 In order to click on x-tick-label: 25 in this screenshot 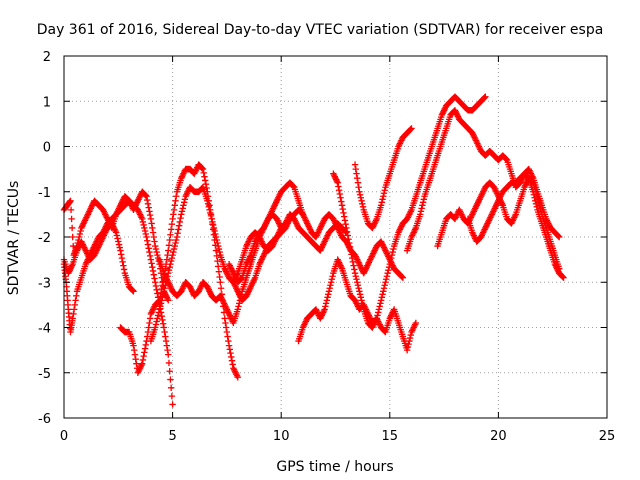, I will do `click(607, 436)`.